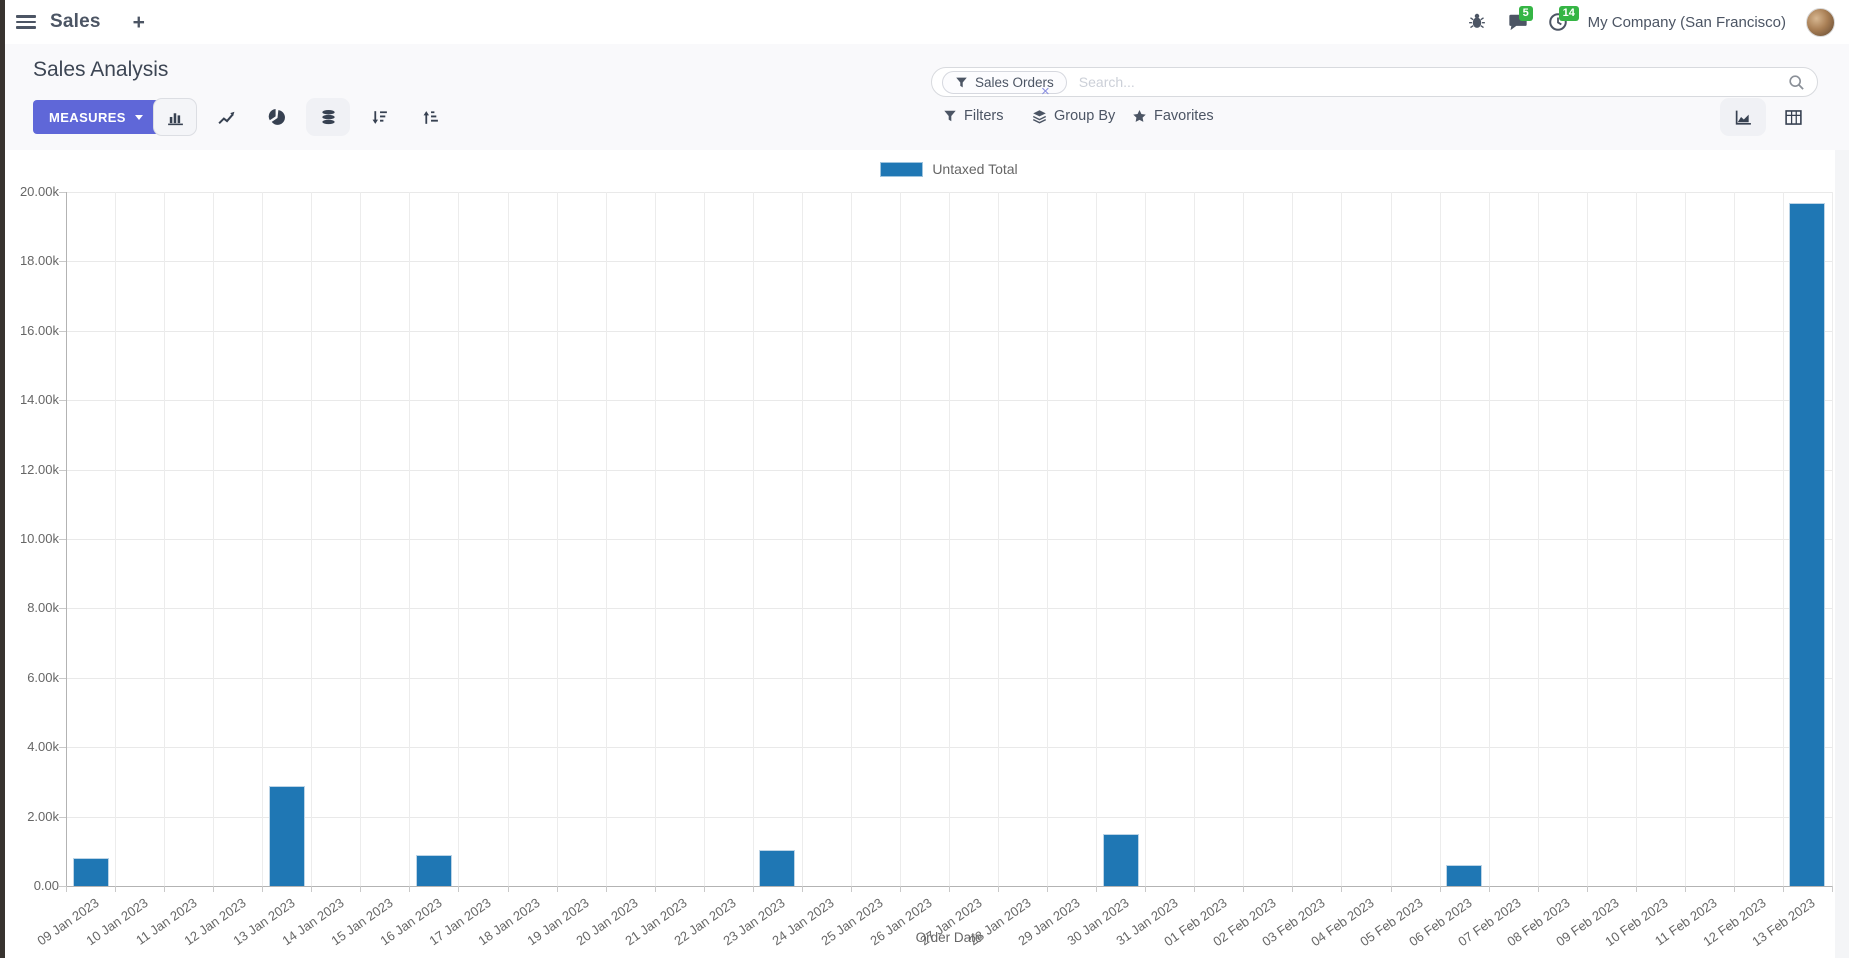 This screenshot has height=958, width=1849. Describe the element at coordinates (138, 22) in the screenshot. I see `new-tab-button: +` at that location.